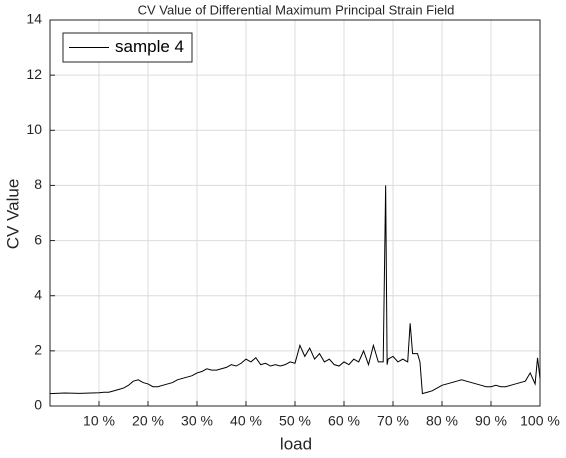  What do you see at coordinates (38, 405) in the screenshot?
I see `y-tick-label: 0` at bounding box center [38, 405].